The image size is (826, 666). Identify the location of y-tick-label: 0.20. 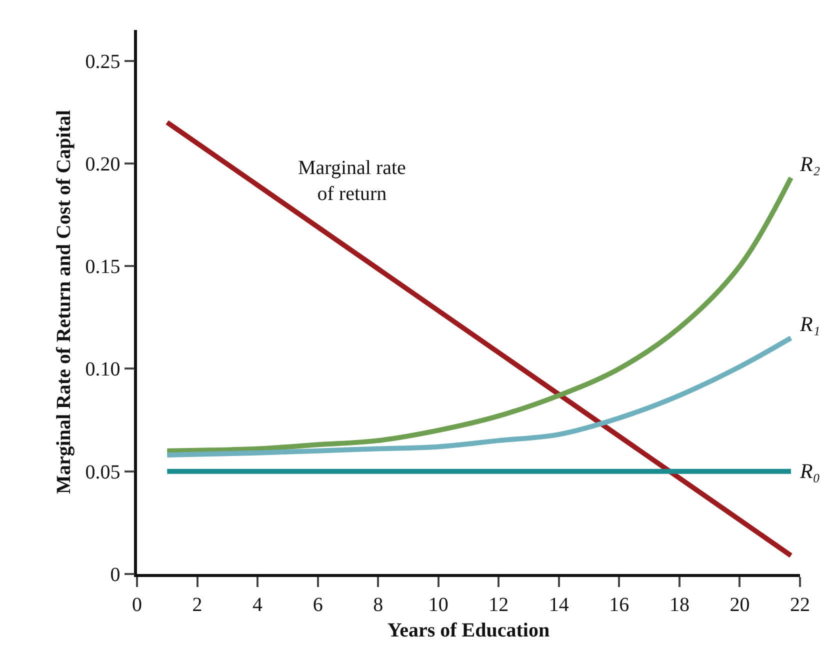
(102, 164).